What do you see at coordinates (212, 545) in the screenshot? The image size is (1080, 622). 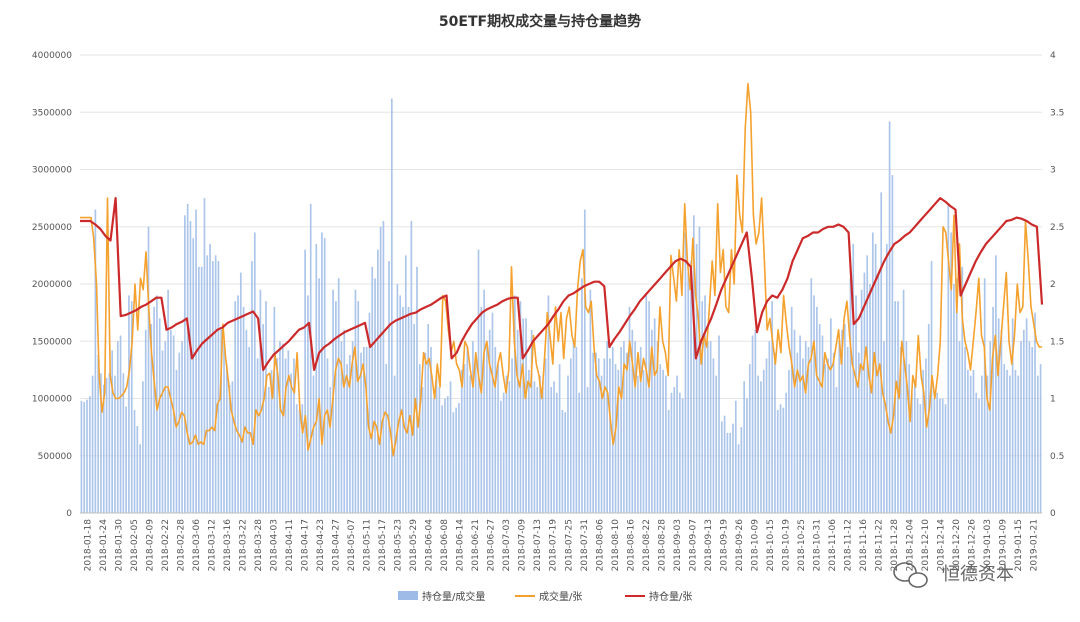 I see `x-tick-label: 2018-03-12` at bounding box center [212, 545].